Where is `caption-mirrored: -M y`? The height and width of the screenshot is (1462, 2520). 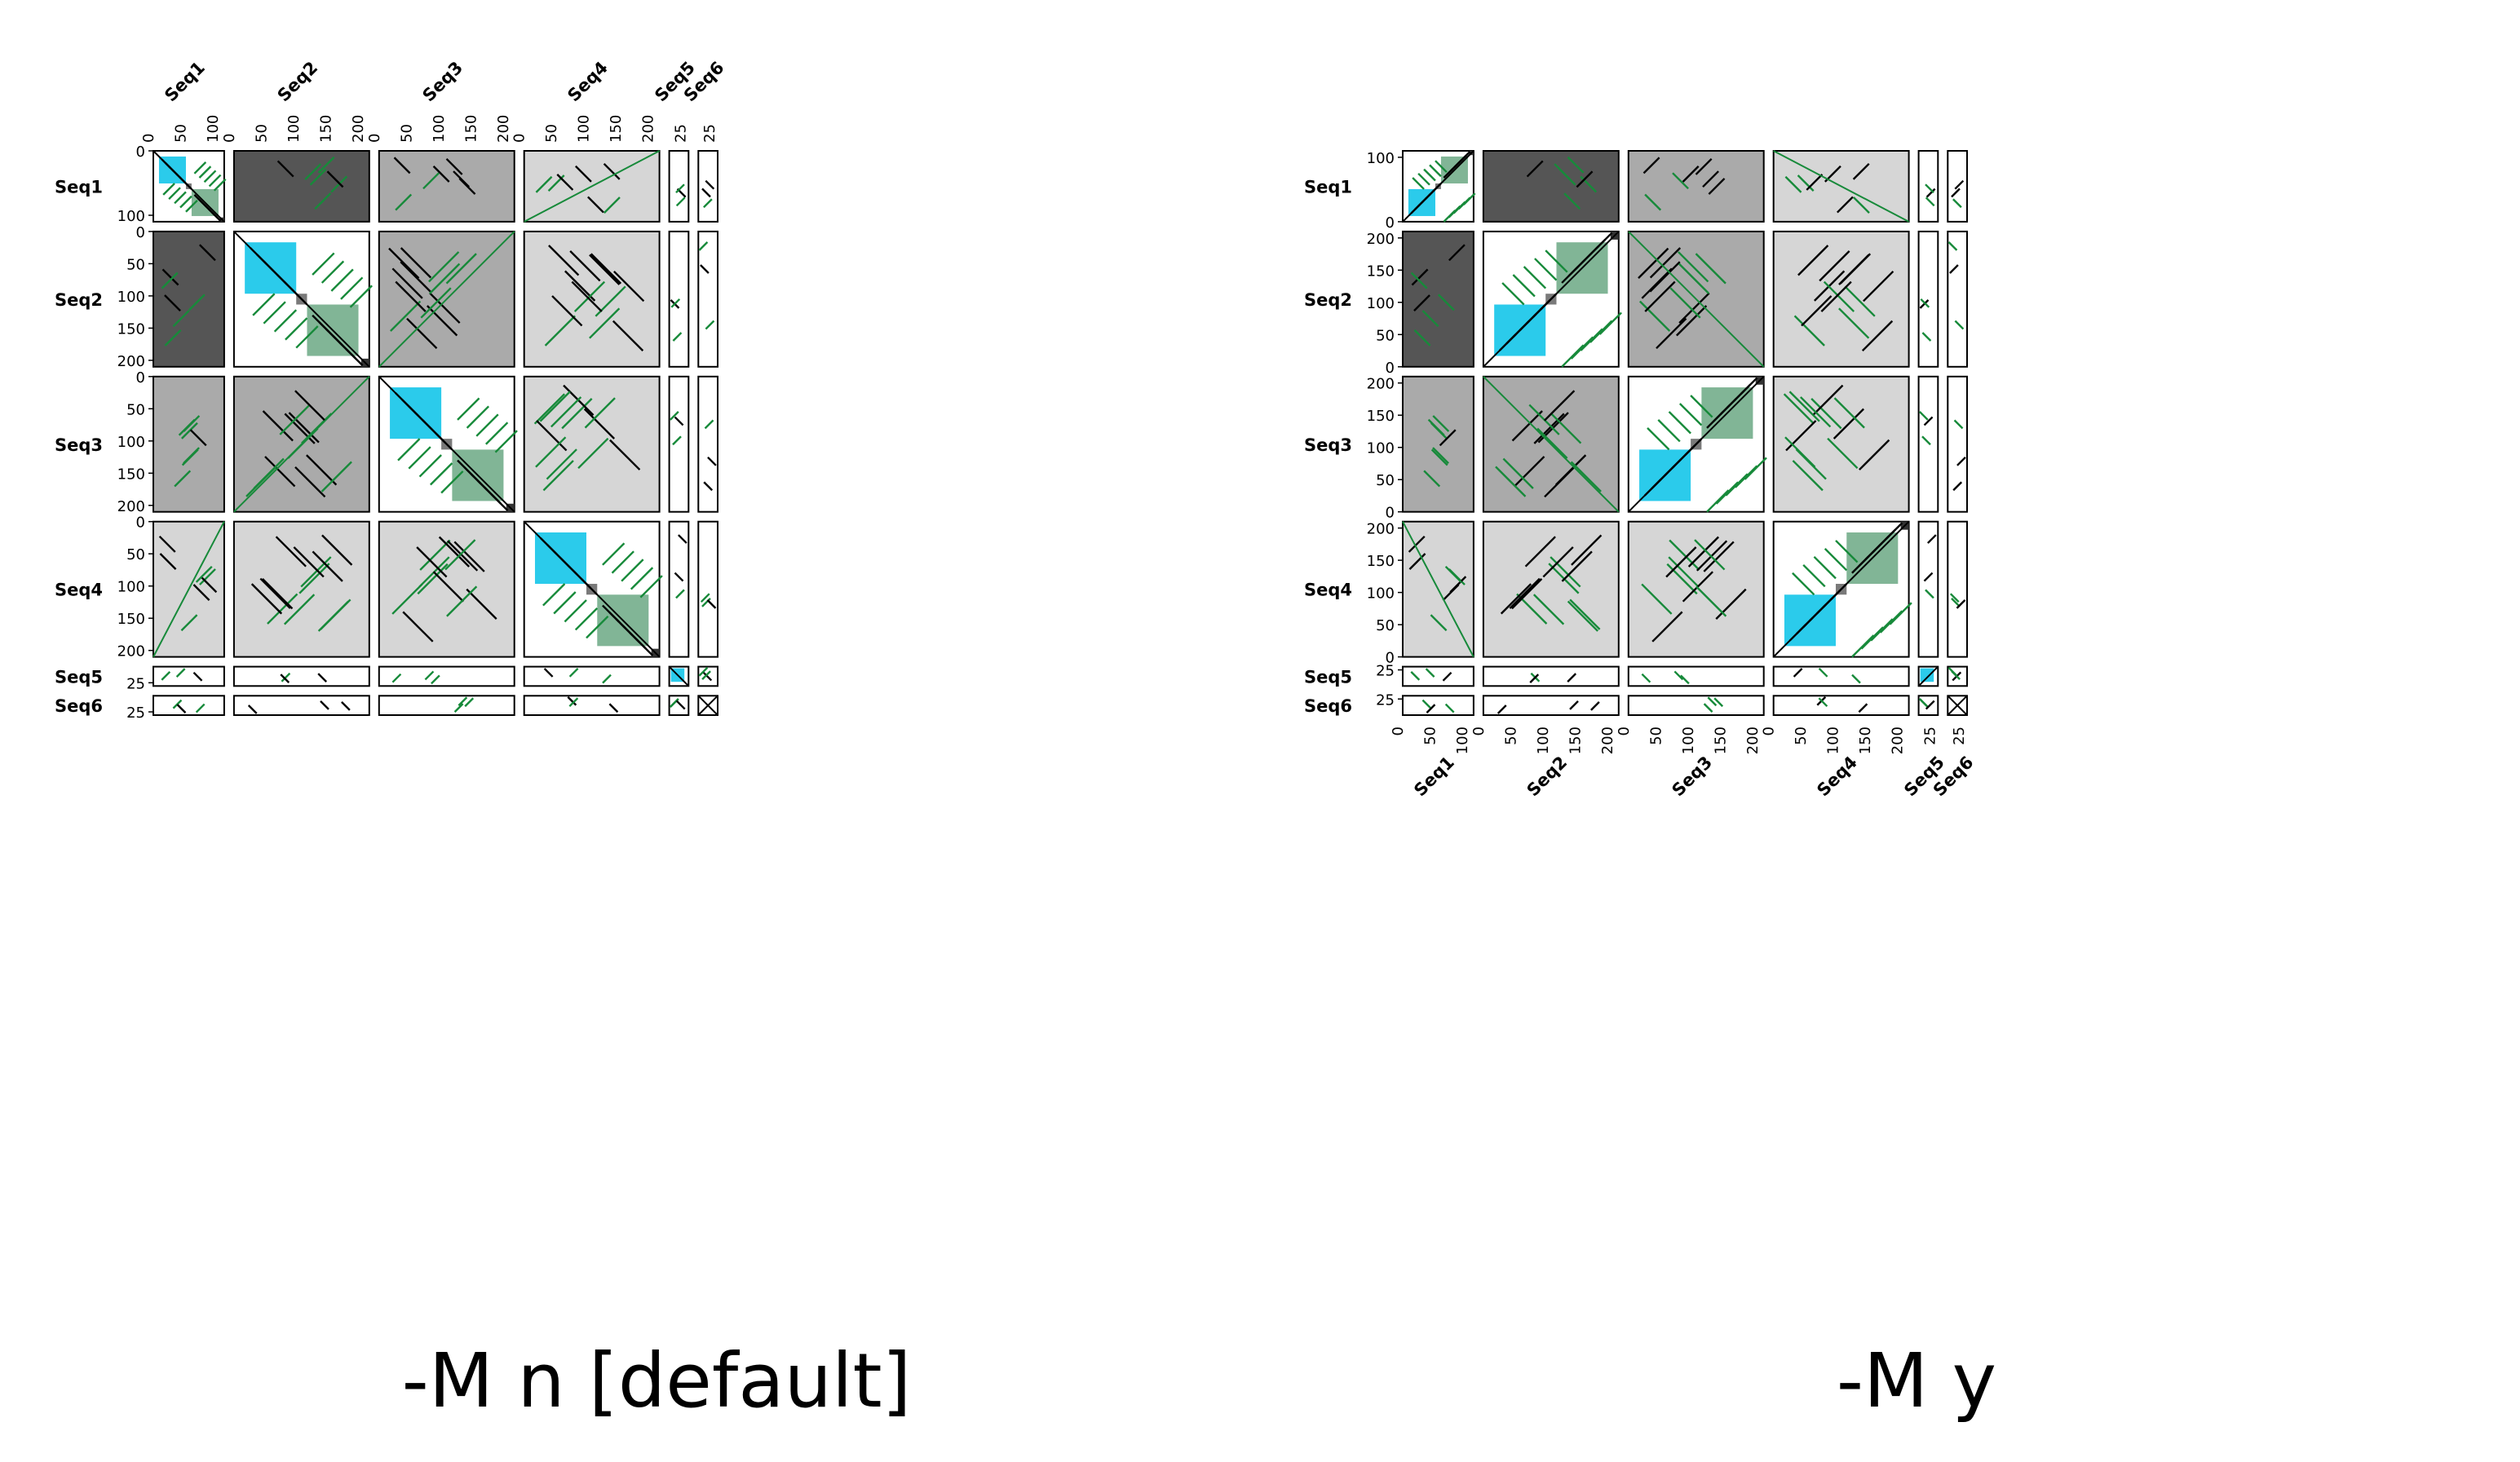 caption-mirrored: -M y is located at coordinates (1916, 1380).